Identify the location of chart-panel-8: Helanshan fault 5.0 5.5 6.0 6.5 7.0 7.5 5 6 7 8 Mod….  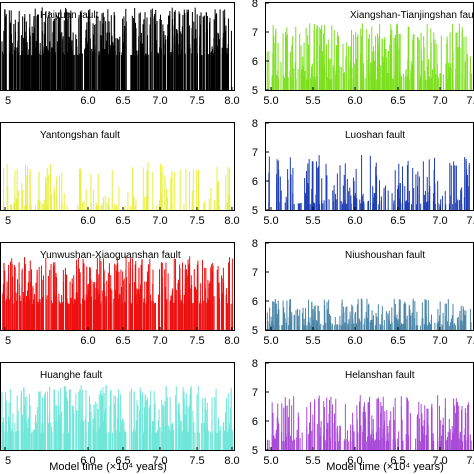
(363, 415).